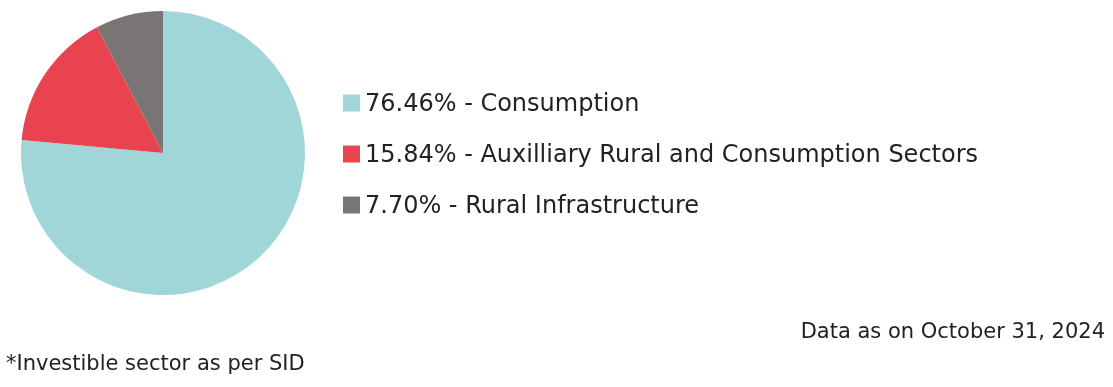 This screenshot has height=387, width=1113. I want to click on text: *Investible sector as per SID, so click(155, 362).